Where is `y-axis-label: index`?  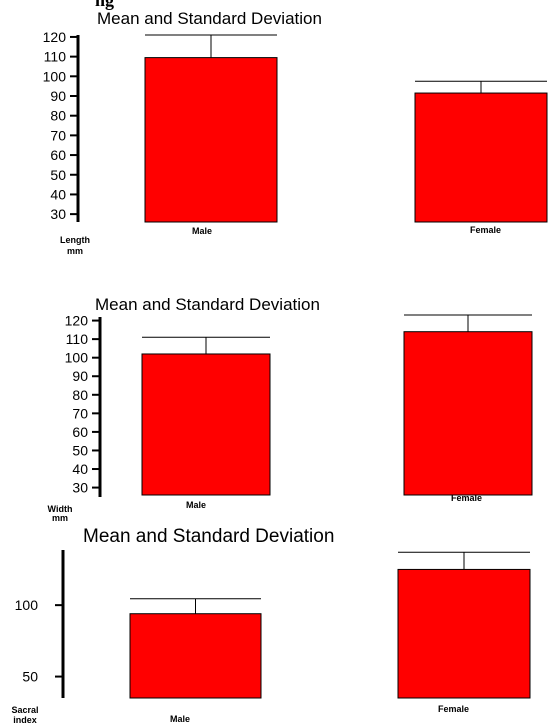 y-axis-label: index is located at coordinates (25, 720).